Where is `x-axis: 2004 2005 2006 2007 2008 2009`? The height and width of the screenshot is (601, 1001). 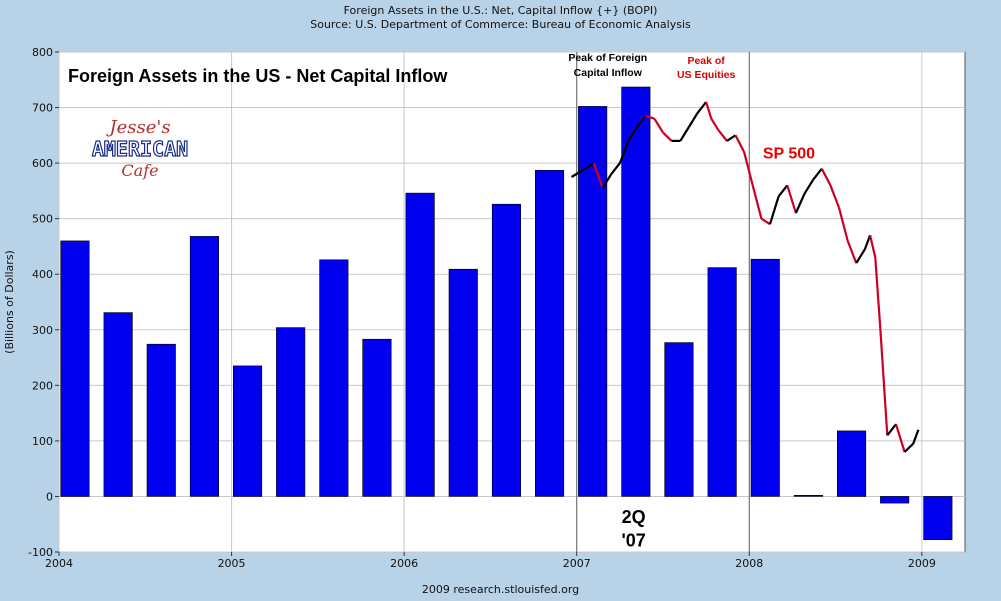
x-axis: 2004 2005 2006 2007 2008 2009 is located at coordinates (490, 561).